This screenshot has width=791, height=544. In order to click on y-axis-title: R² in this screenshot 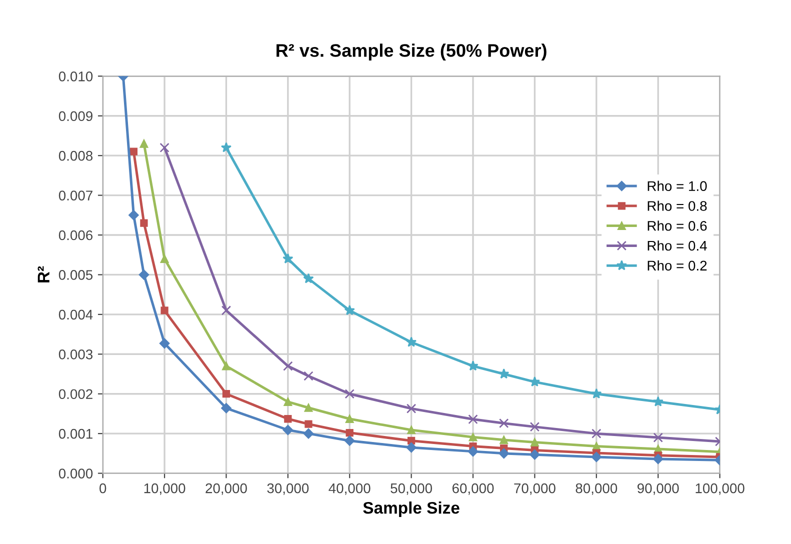, I will do `click(44, 274)`.